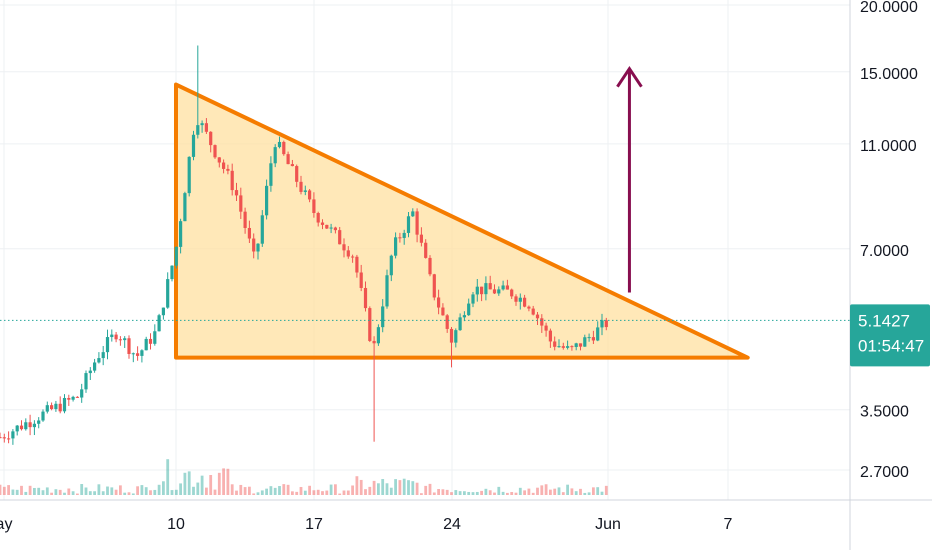 The height and width of the screenshot is (555, 932). What do you see at coordinates (629, 77) in the screenshot?
I see `target-arrow-head` at bounding box center [629, 77].